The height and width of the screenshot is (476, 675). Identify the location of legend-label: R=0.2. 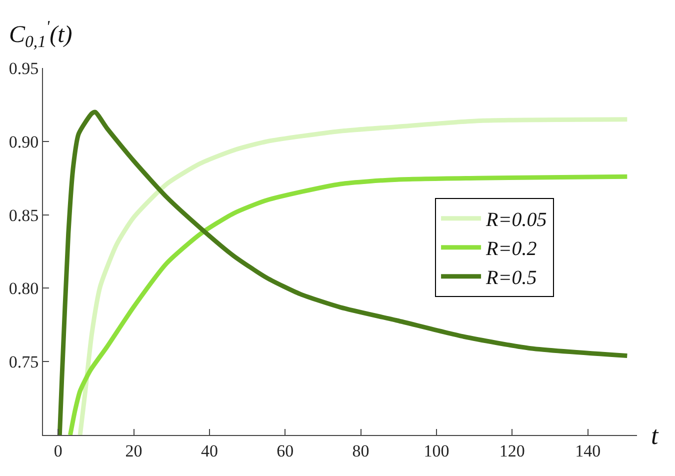
(511, 249).